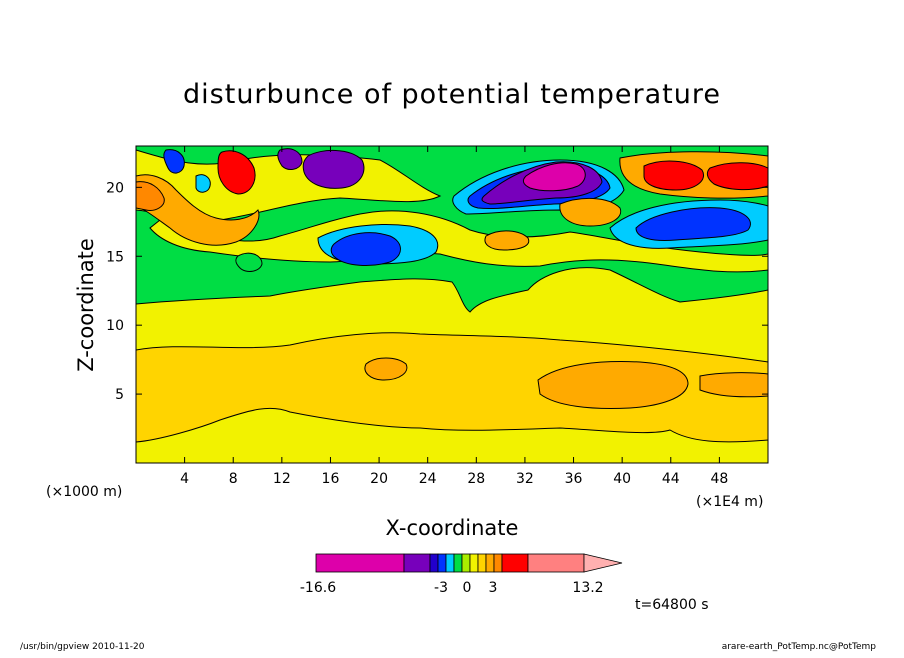 The width and height of the screenshot is (904, 658). I want to click on footer-right: arare-earth_PotTemp.nc@PotTemp, so click(799, 647).